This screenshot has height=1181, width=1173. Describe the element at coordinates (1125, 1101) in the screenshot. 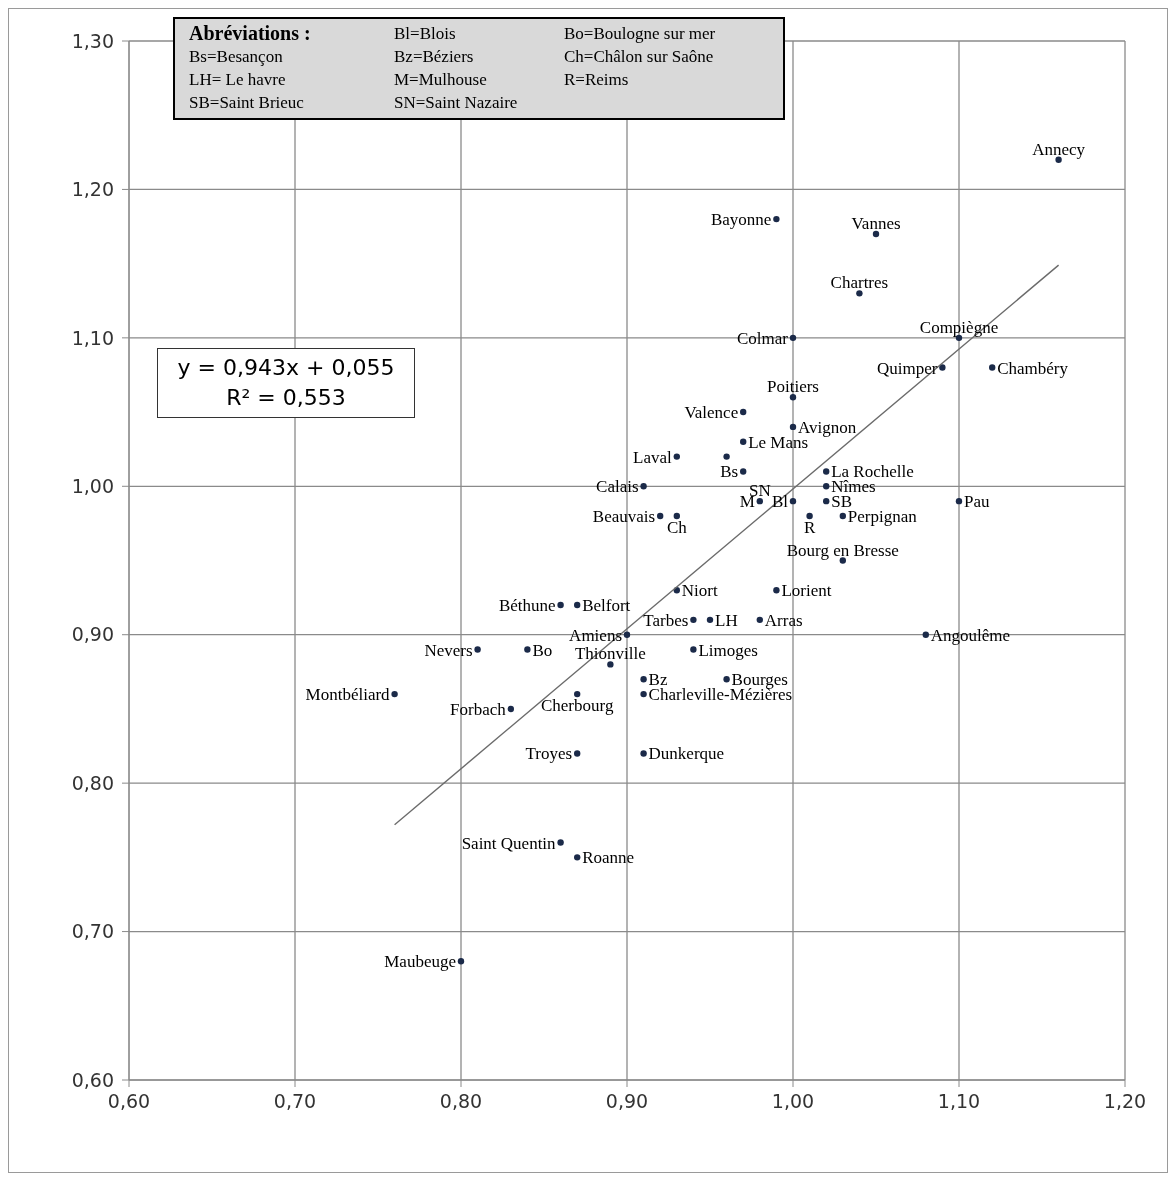

I see `x-tick-label: 1,20` at that location.